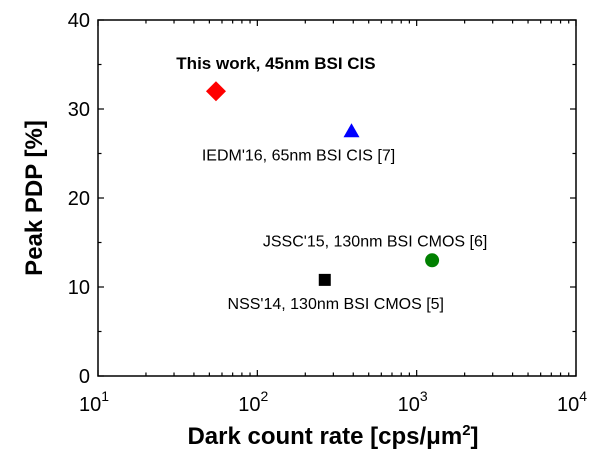 This screenshot has width=604, height=455. What do you see at coordinates (375, 241) in the screenshot?
I see `point-label: JSSC'15, 130nm BSI CMOS [6]` at bounding box center [375, 241].